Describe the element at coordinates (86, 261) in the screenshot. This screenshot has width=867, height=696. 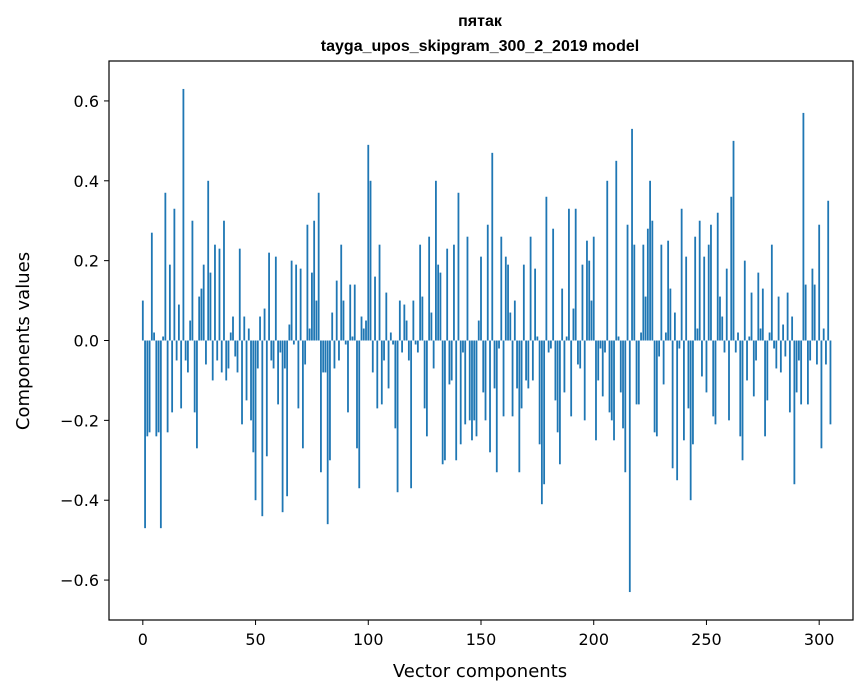
I see `y-tick-label: 0.2` at that location.